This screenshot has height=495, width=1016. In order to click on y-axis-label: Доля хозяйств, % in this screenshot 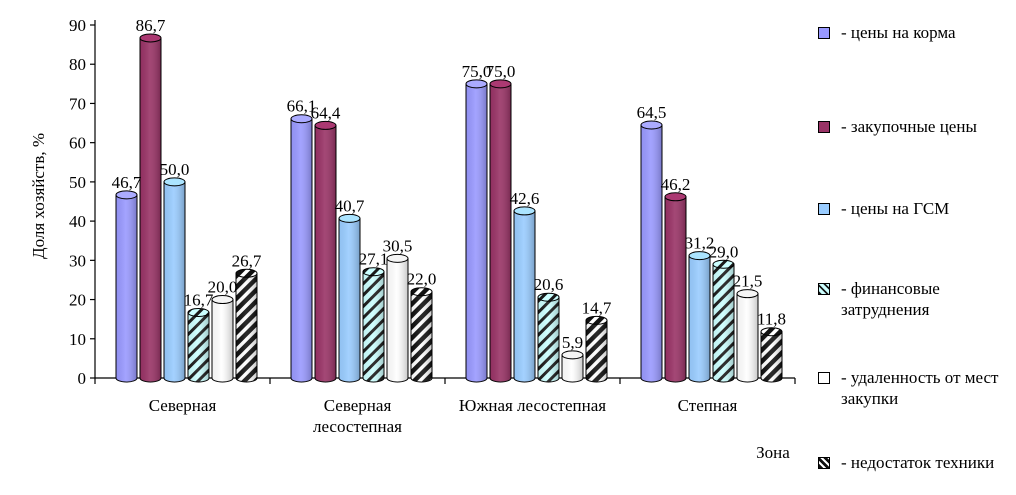, I will do `click(38, 196)`.